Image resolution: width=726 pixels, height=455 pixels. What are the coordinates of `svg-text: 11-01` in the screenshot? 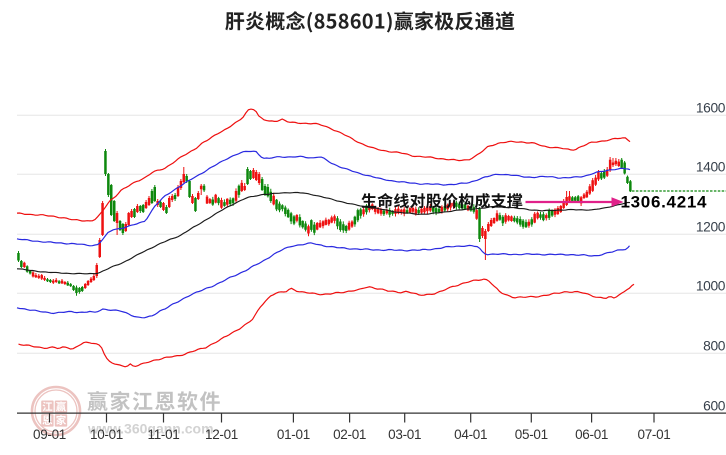 It's located at (163, 434).